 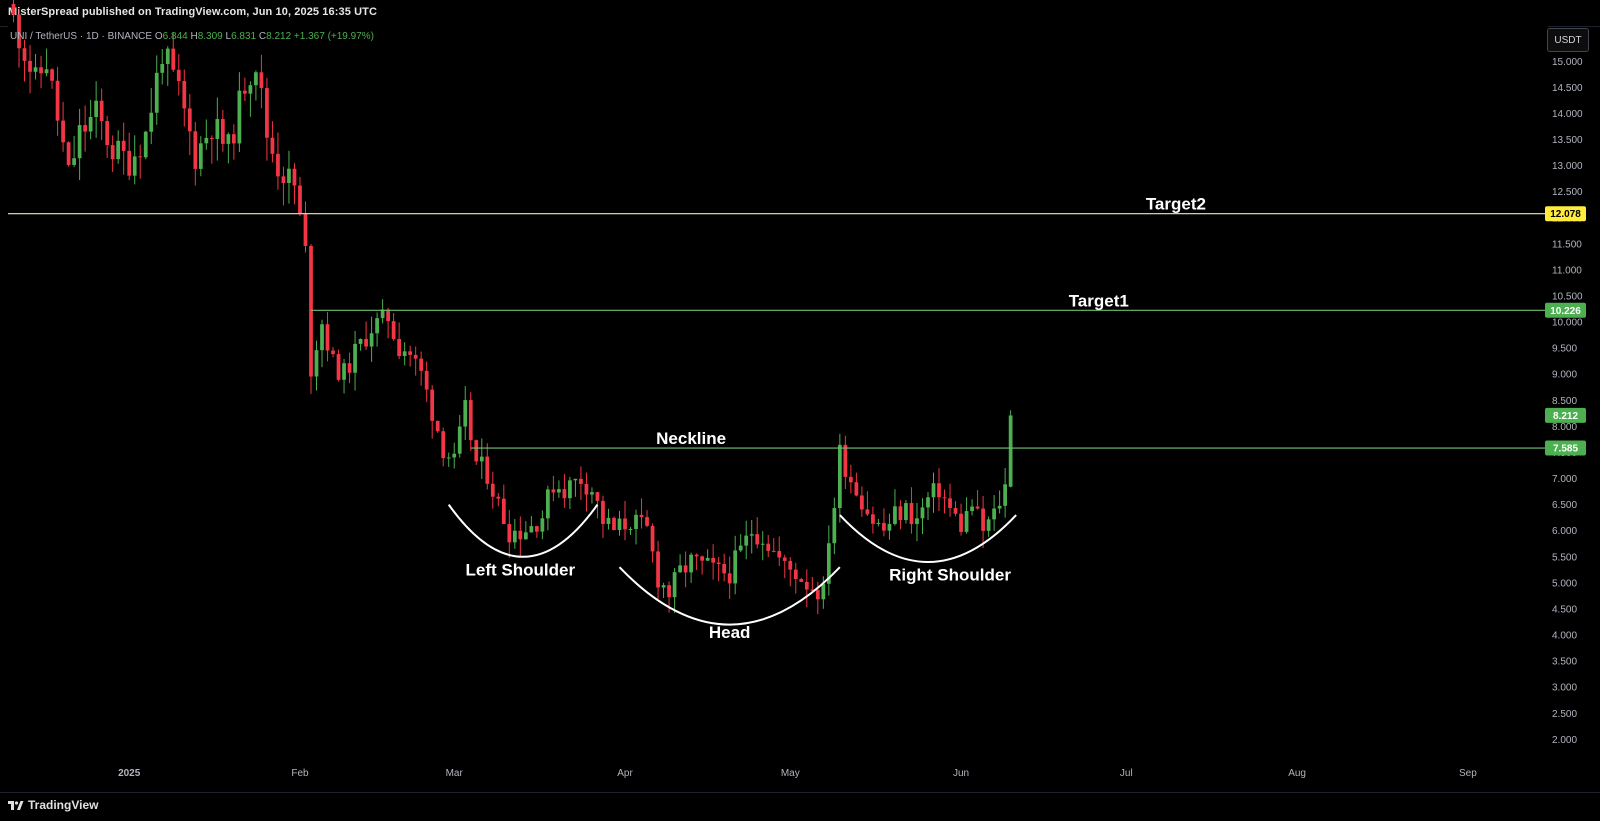 I want to click on bottom-bar, so click(x=800, y=806).